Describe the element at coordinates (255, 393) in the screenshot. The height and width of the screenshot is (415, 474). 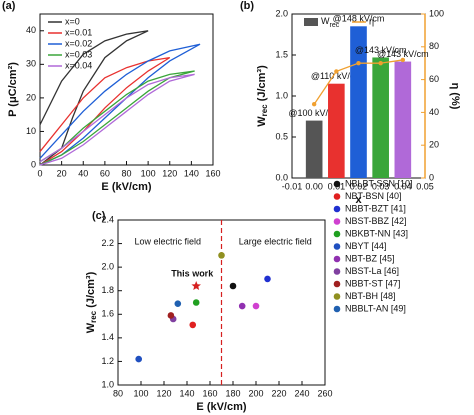
I see `x-tick-label: 200` at that location.